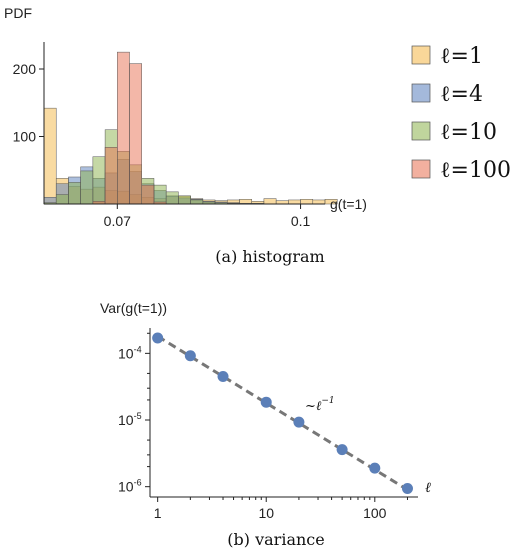 The image size is (517, 552). Describe the element at coordinates (327, 401) in the screenshot. I see `fit-label-exp: −1` at that location.